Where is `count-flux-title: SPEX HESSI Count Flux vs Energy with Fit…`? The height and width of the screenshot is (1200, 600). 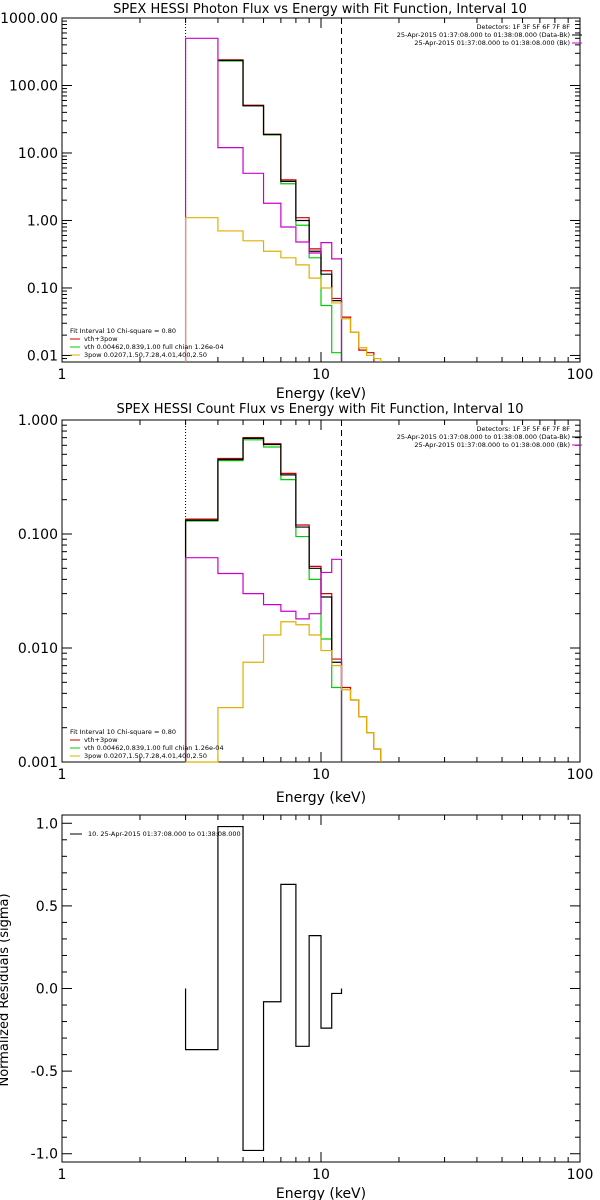 count-flux-title: SPEX HESSI Count Flux vs Energy with Fit… is located at coordinates (319, 409).